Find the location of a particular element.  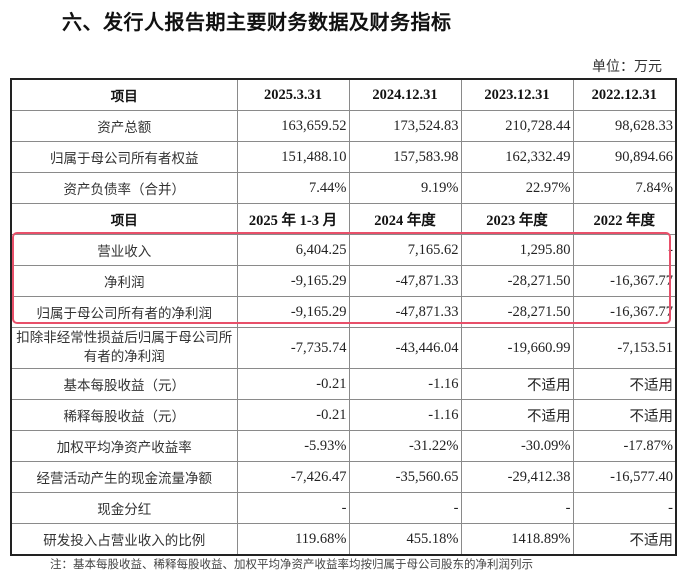

cell-value: -31.22% is located at coordinates (405, 446).